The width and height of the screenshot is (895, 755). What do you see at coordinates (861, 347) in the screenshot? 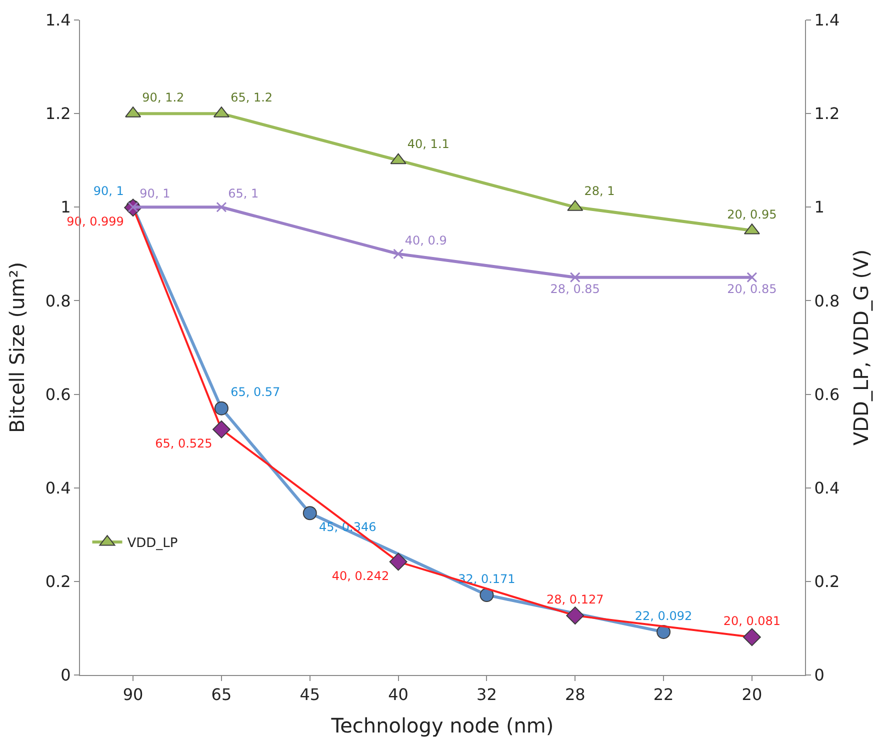
I see `y2-axis-title: VDD_LP, VDD_G (V)` at bounding box center [861, 347].